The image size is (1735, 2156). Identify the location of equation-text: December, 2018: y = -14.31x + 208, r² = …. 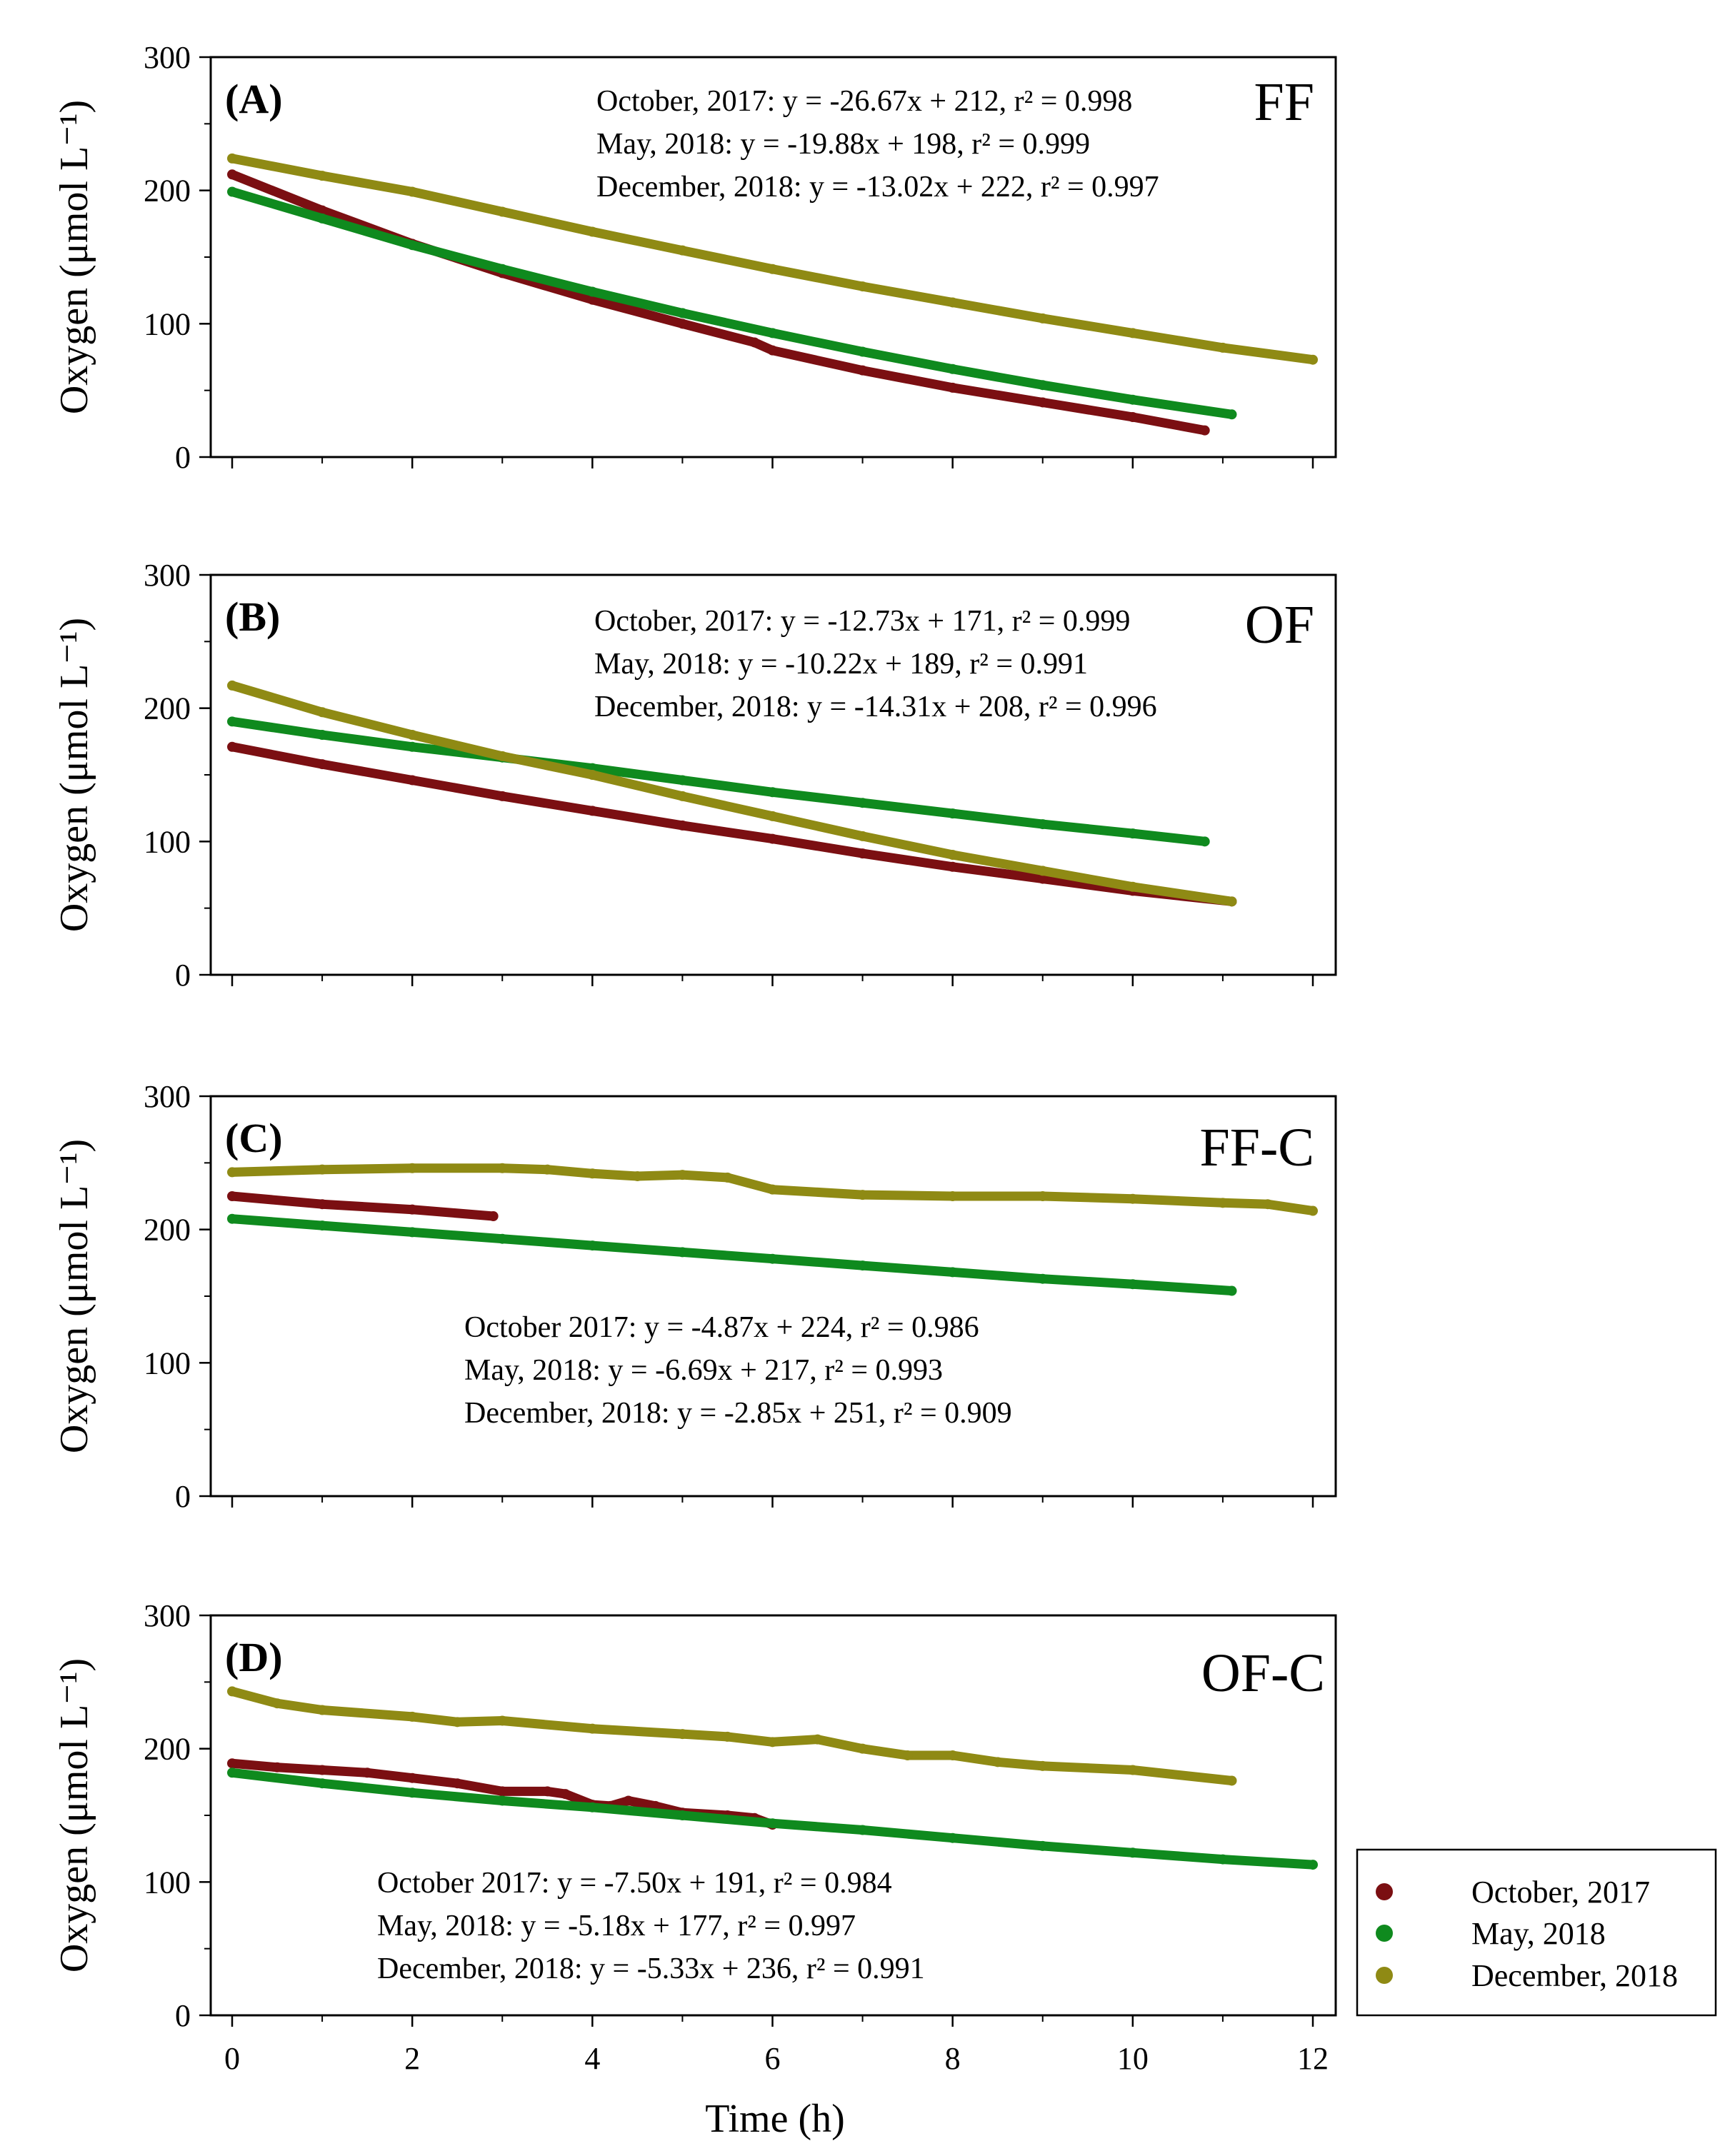
(875, 707).